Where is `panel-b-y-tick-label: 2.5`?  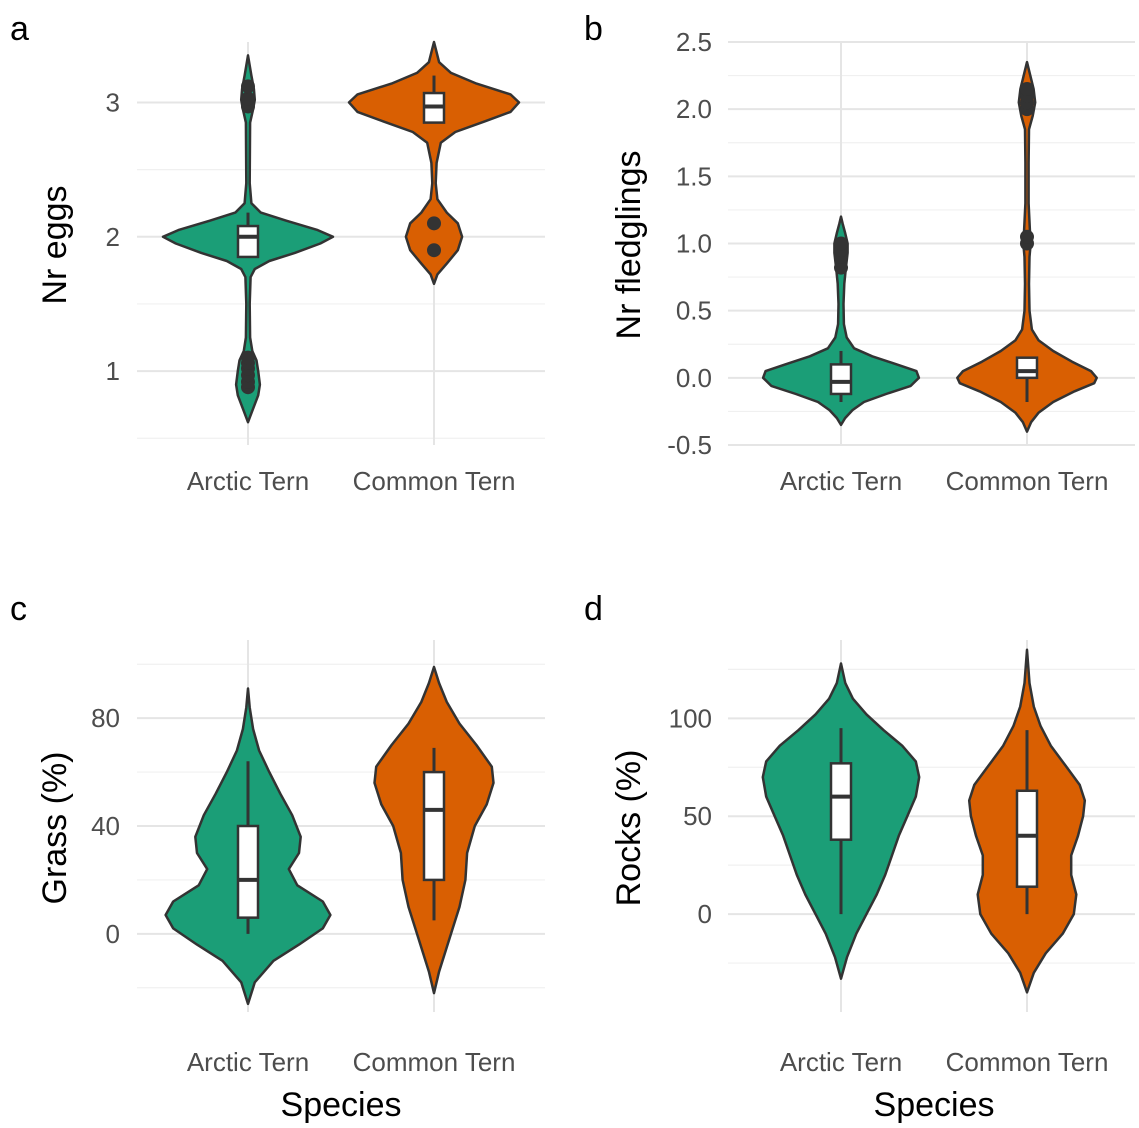 panel-b-y-tick-label: 2.5 is located at coordinates (694, 42).